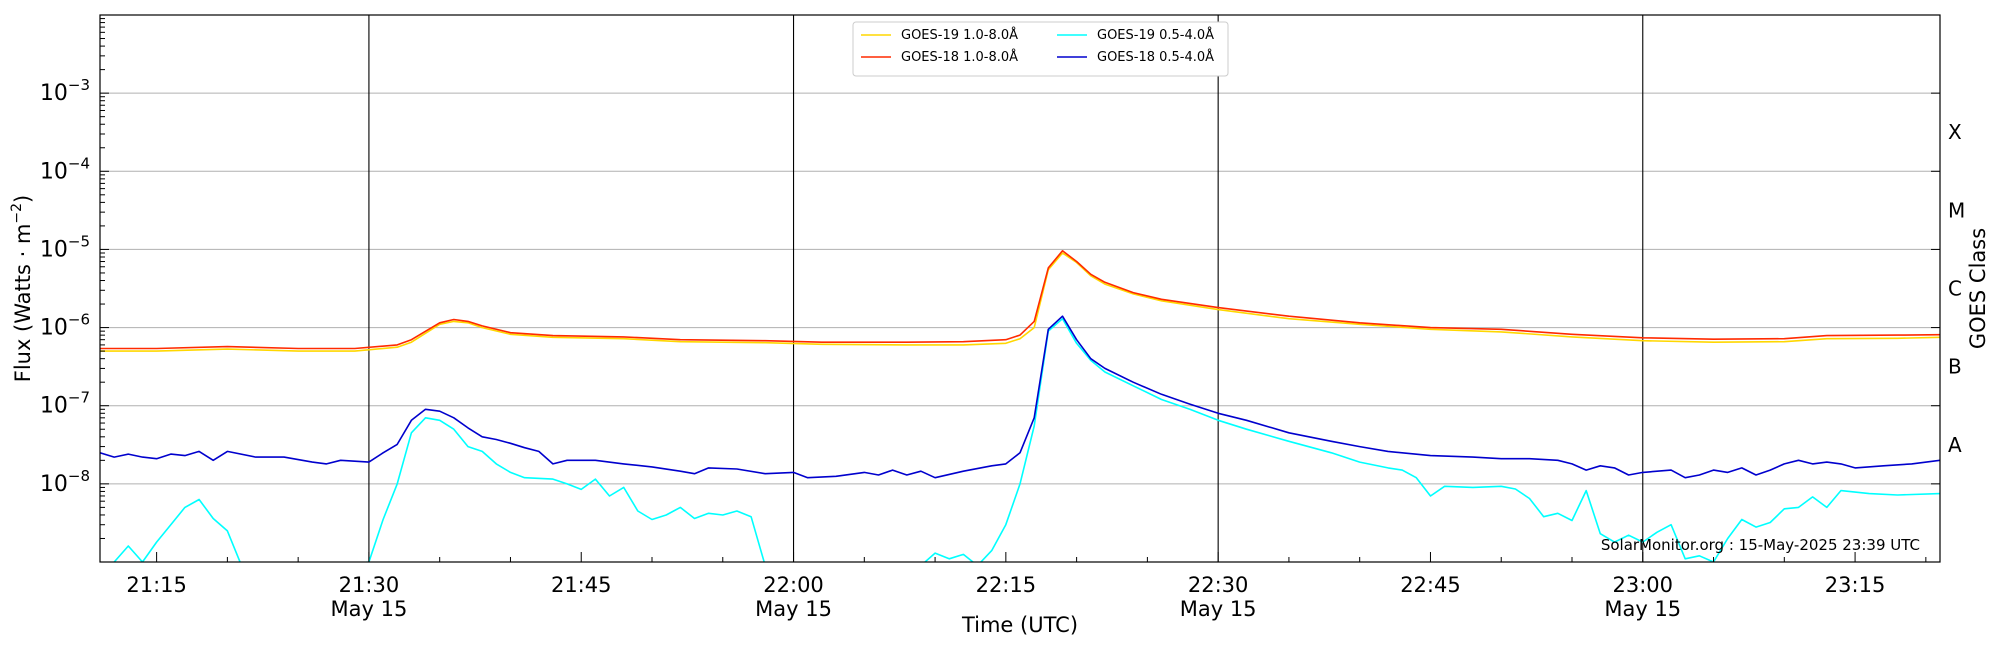 This screenshot has width=2000, height=650. What do you see at coordinates (1218, 585) in the screenshot?
I see `x-tick-label: 22:30` at bounding box center [1218, 585].